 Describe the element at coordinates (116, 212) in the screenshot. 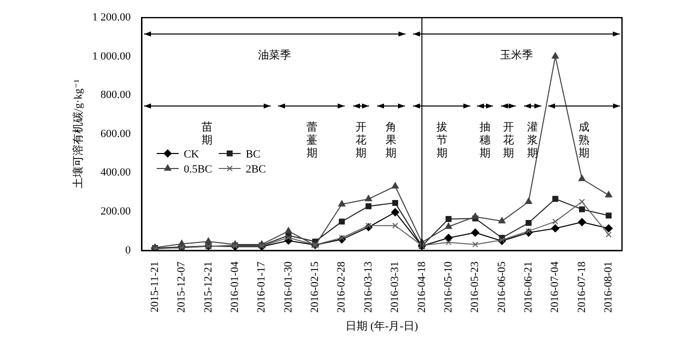

I see `y-tick-label: 200.00` at that location.